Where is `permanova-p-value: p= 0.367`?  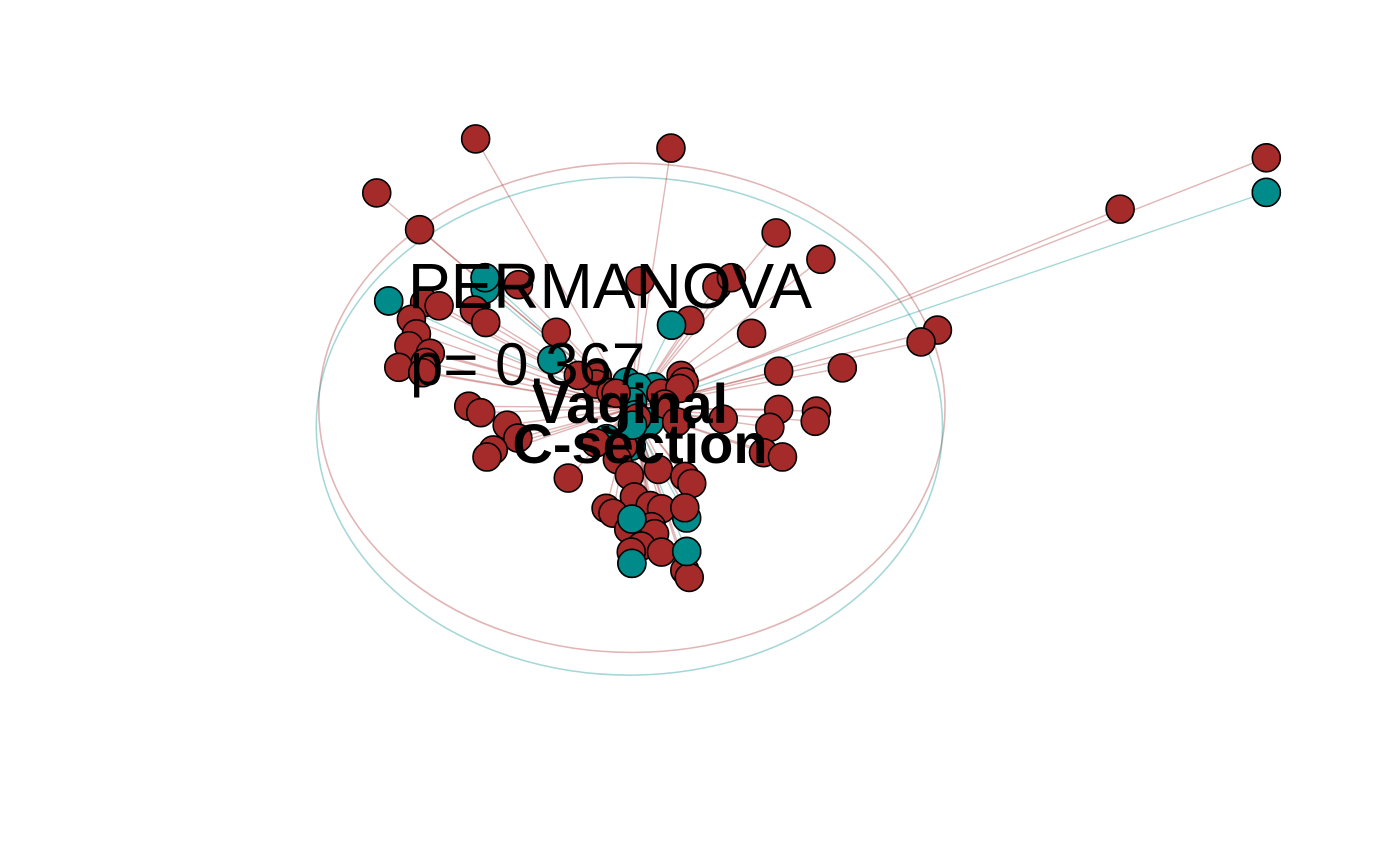
permanova-p-value: p= 0.367 is located at coordinates (527, 364).